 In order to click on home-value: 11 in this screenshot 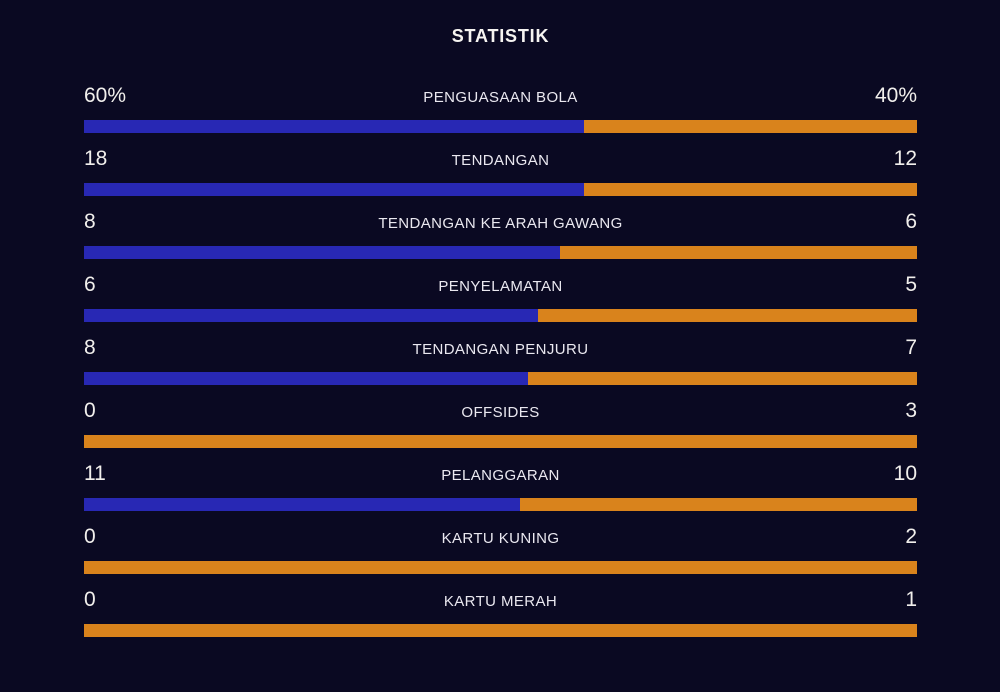, I will do `click(95, 473)`.